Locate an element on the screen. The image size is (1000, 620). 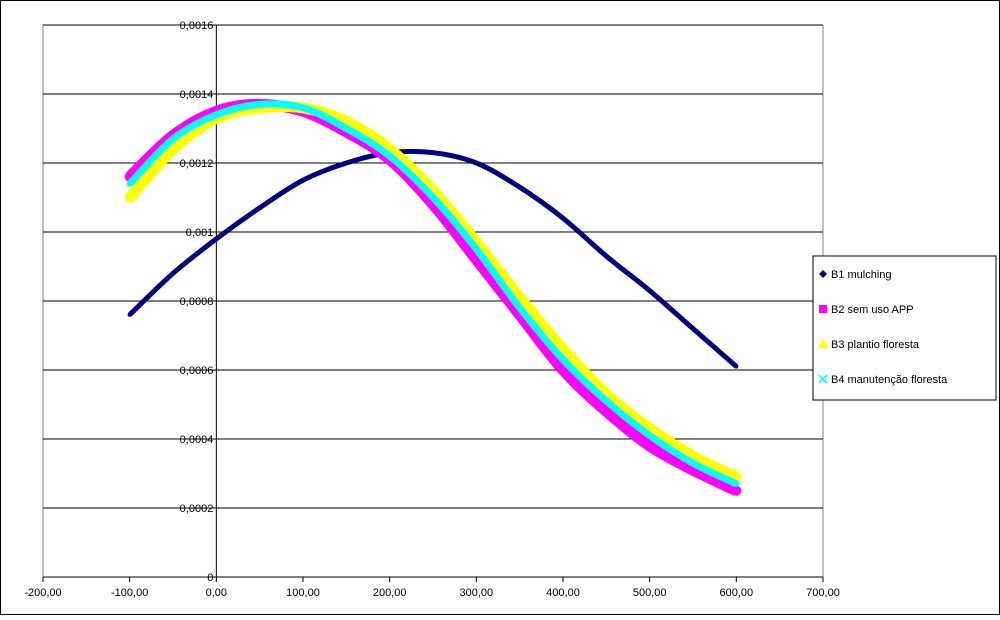
y-tick-label-2: 0,0004 is located at coordinates (197, 440).